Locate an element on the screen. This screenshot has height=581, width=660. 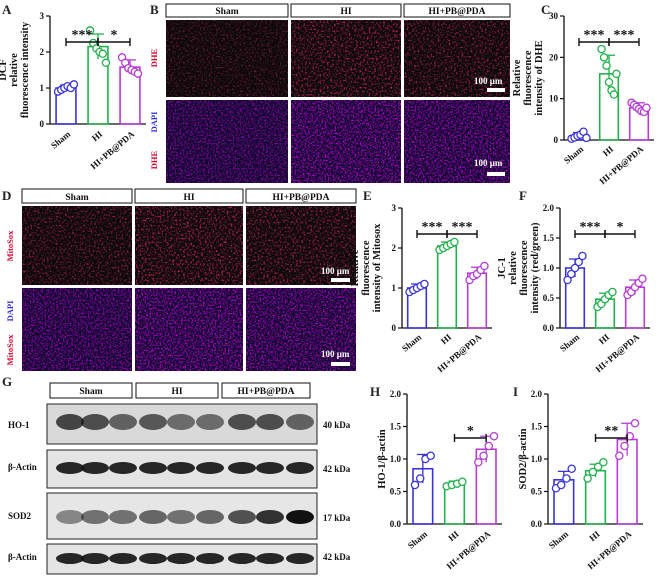
blot-bands is located at coordinates (185, 489).